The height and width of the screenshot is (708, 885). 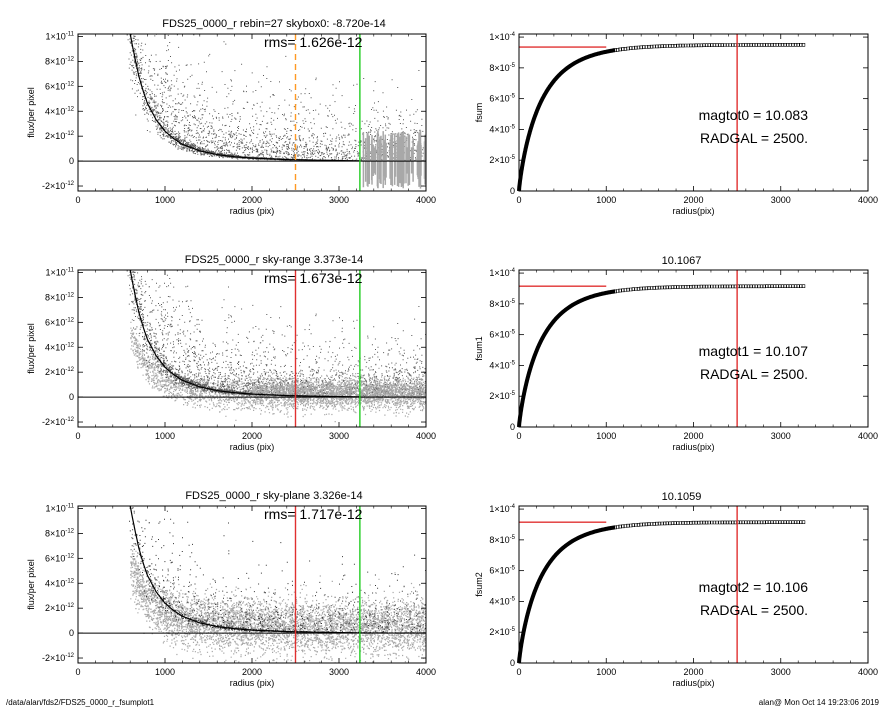 I want to click on y-axis-label: fsum2, so click(x=479, y=584).